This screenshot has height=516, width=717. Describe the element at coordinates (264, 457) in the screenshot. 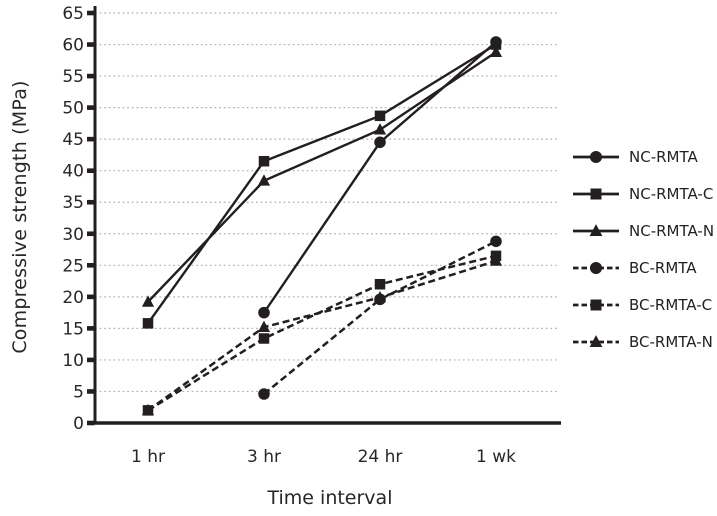

I see `x-category-label: 3 hr` at that location.